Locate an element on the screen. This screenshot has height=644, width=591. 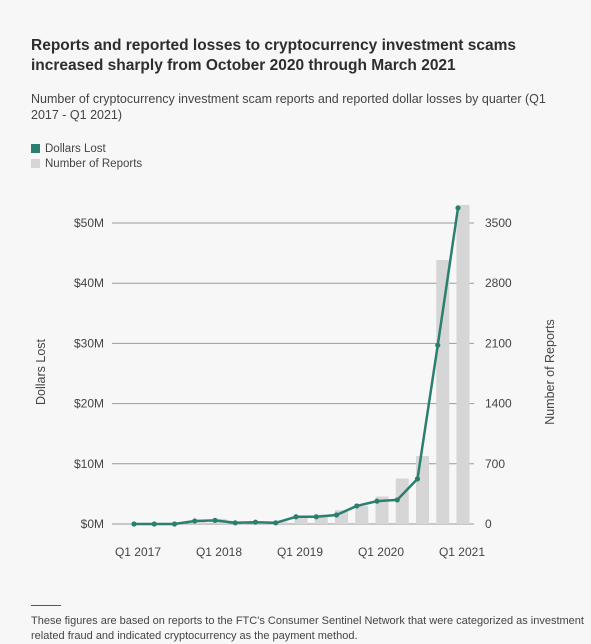
y-left-tick-label: $0M is located at coordinates (92, 524).